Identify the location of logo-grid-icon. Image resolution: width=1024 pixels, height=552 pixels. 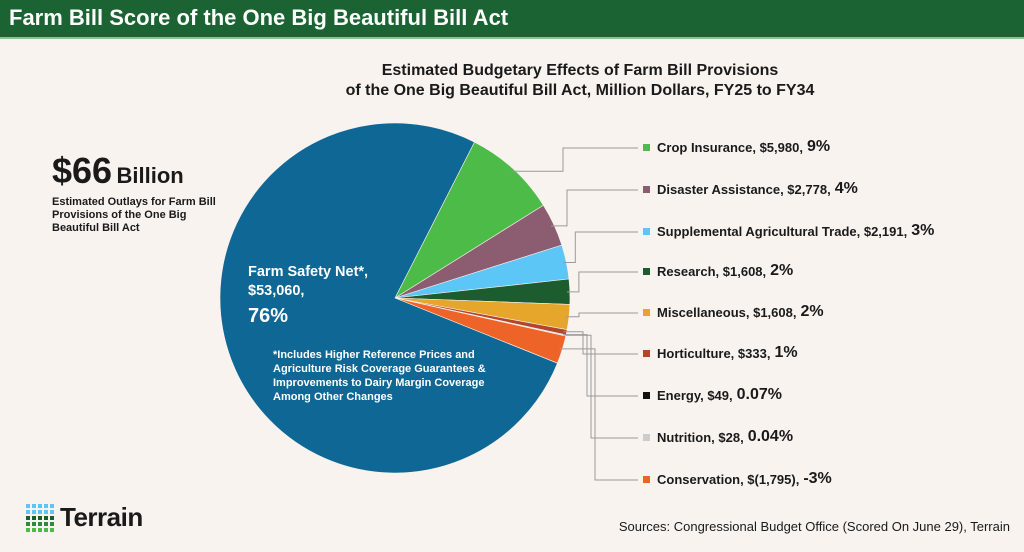
(40, 517).